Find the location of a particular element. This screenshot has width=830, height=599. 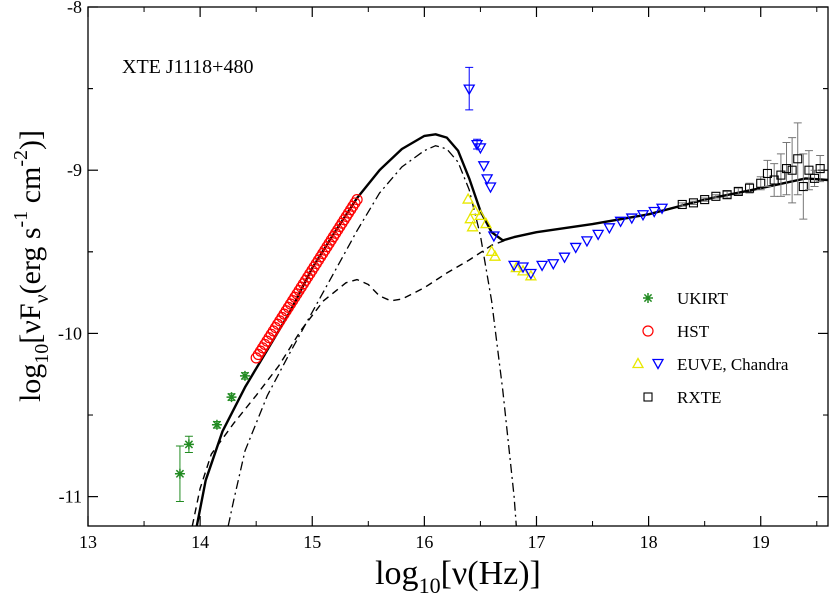

legend-label-euve-chandra: EUVE, Chandra is located at coordinates (733, 364).